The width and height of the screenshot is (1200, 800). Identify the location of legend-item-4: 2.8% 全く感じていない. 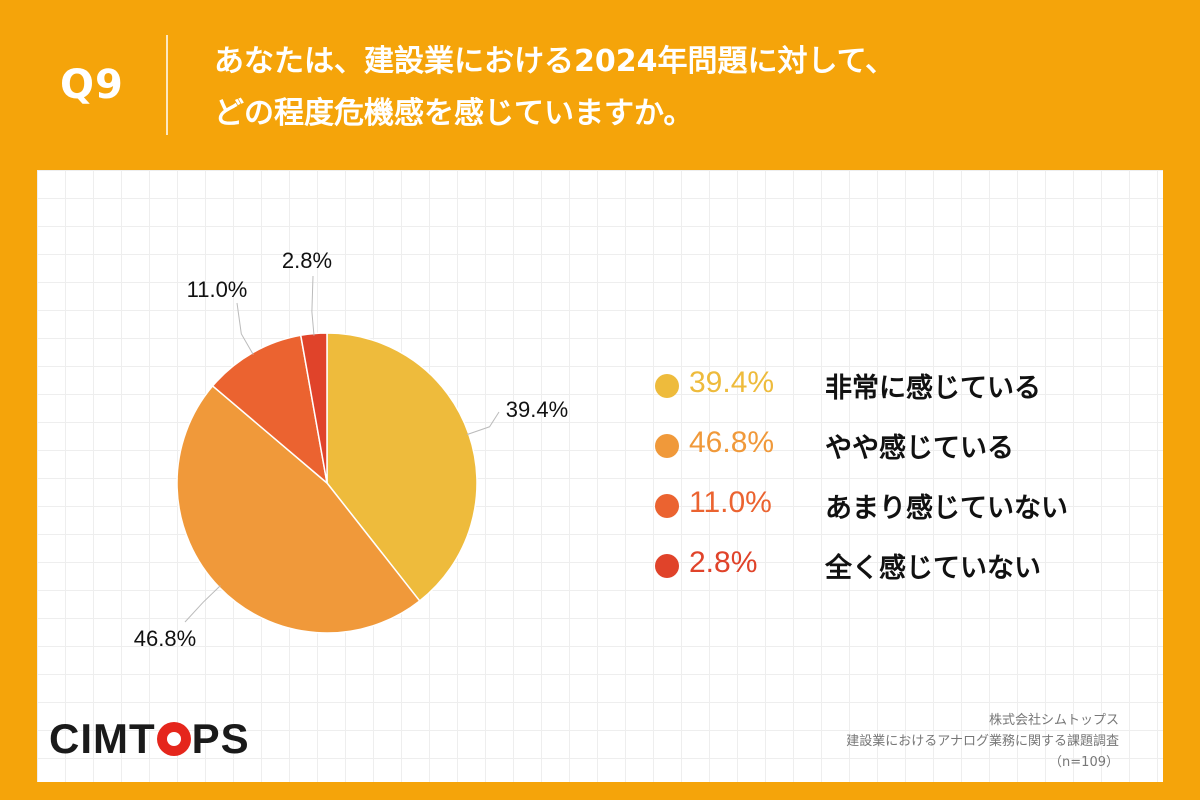
(887, 570).